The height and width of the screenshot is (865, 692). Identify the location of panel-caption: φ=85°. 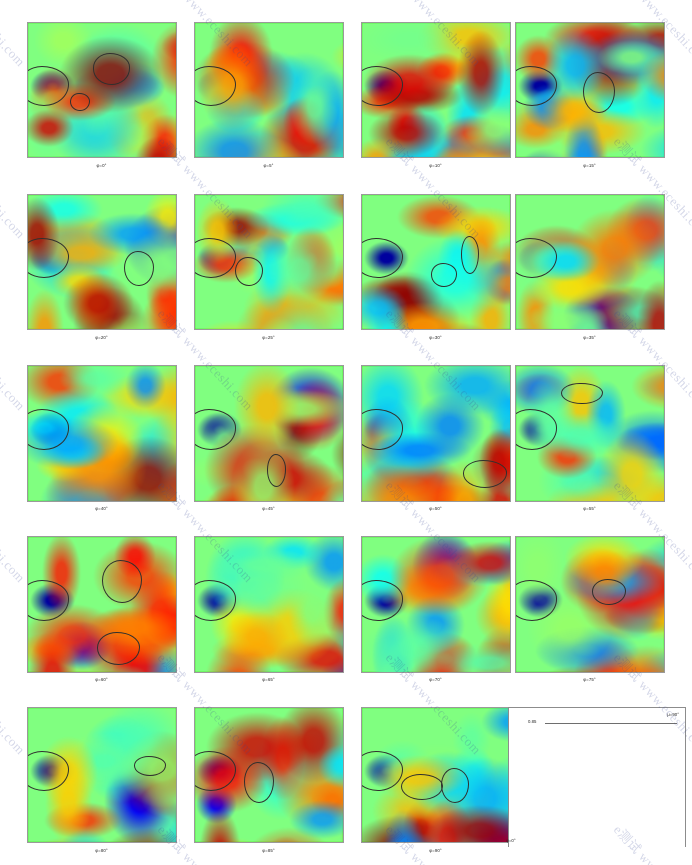
(268, 850).